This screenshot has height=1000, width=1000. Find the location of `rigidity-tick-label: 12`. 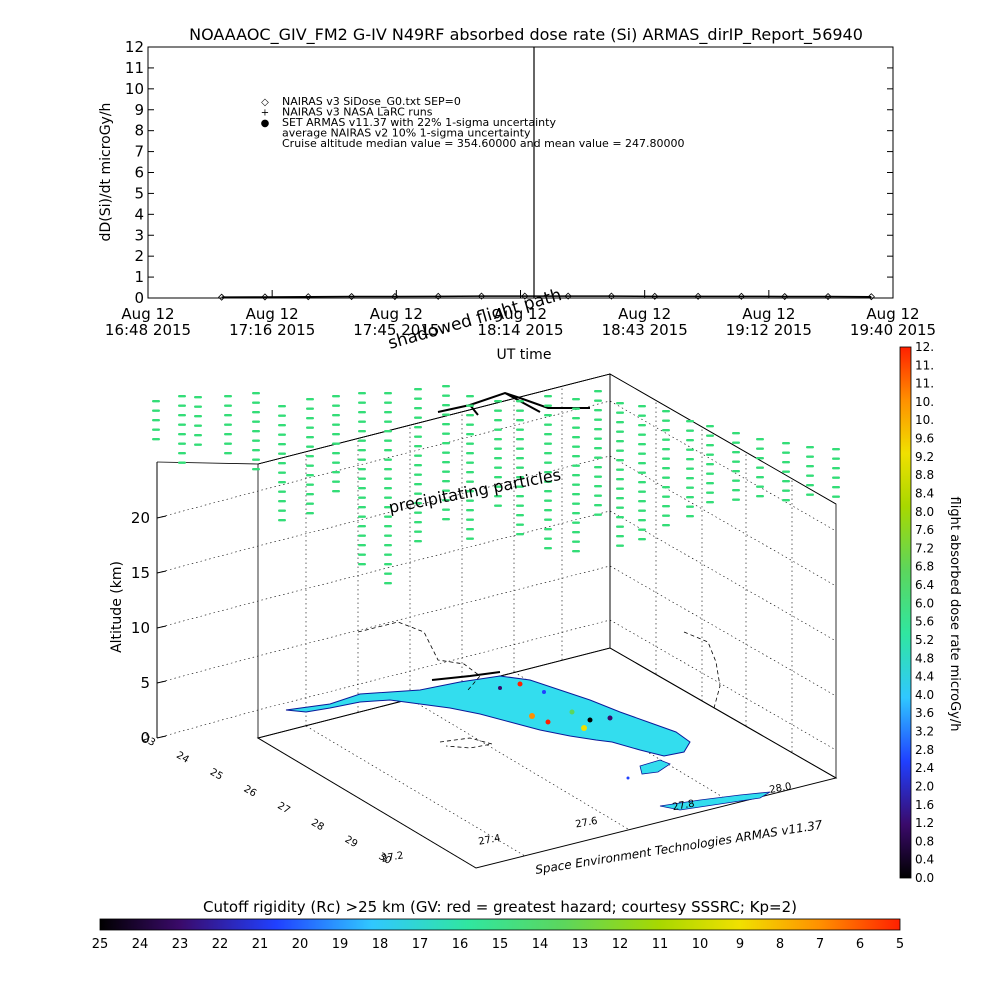

rigidity-tick-label: 12 is located at coordinates (620, 944).